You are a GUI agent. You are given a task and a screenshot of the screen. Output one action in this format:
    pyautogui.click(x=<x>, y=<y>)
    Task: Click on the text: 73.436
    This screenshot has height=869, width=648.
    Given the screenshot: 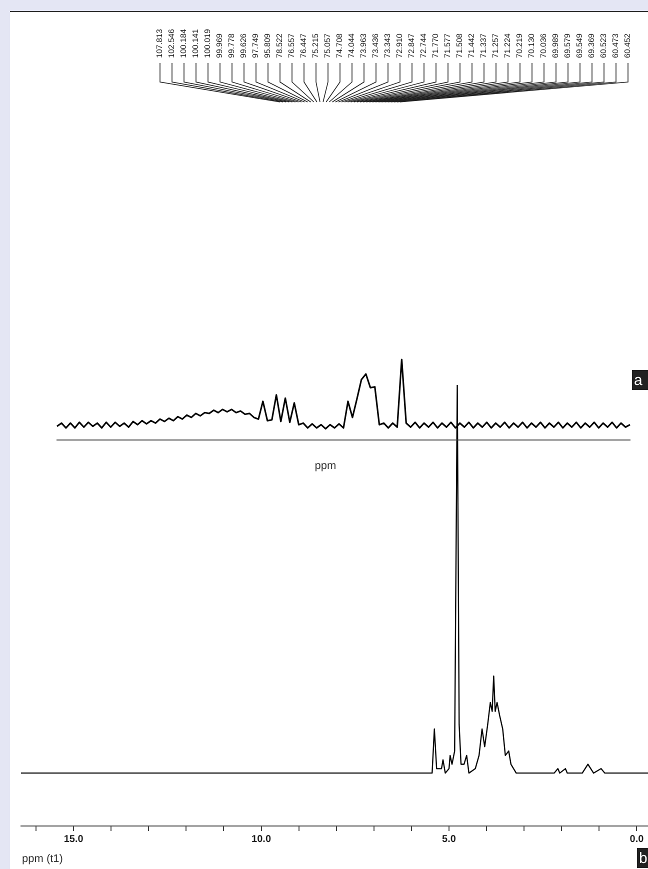 What is the action you would take?
    pyautogui.click(x=375, y=45)
    